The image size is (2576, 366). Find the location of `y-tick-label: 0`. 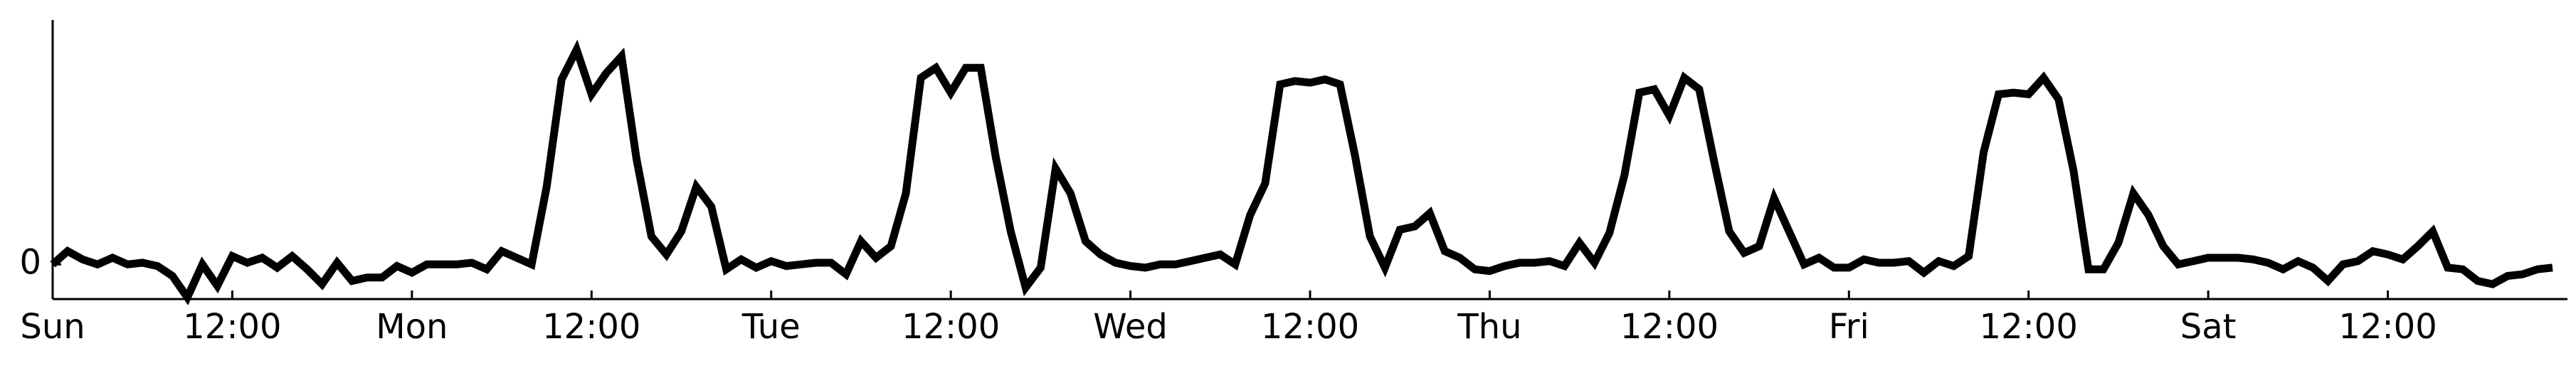

y-tick-label: 0 is located at coordinates (30, 262).